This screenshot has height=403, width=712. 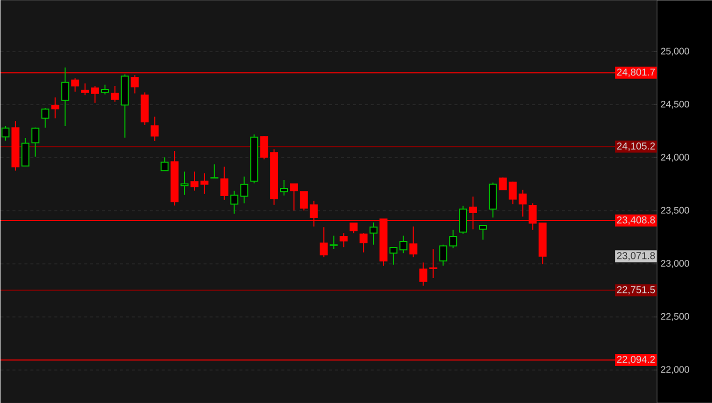 What do you see at coordinates (675, 264) in the screenshot?
I see `y-tick-label: 23,000` at bounding box center [675, 264].